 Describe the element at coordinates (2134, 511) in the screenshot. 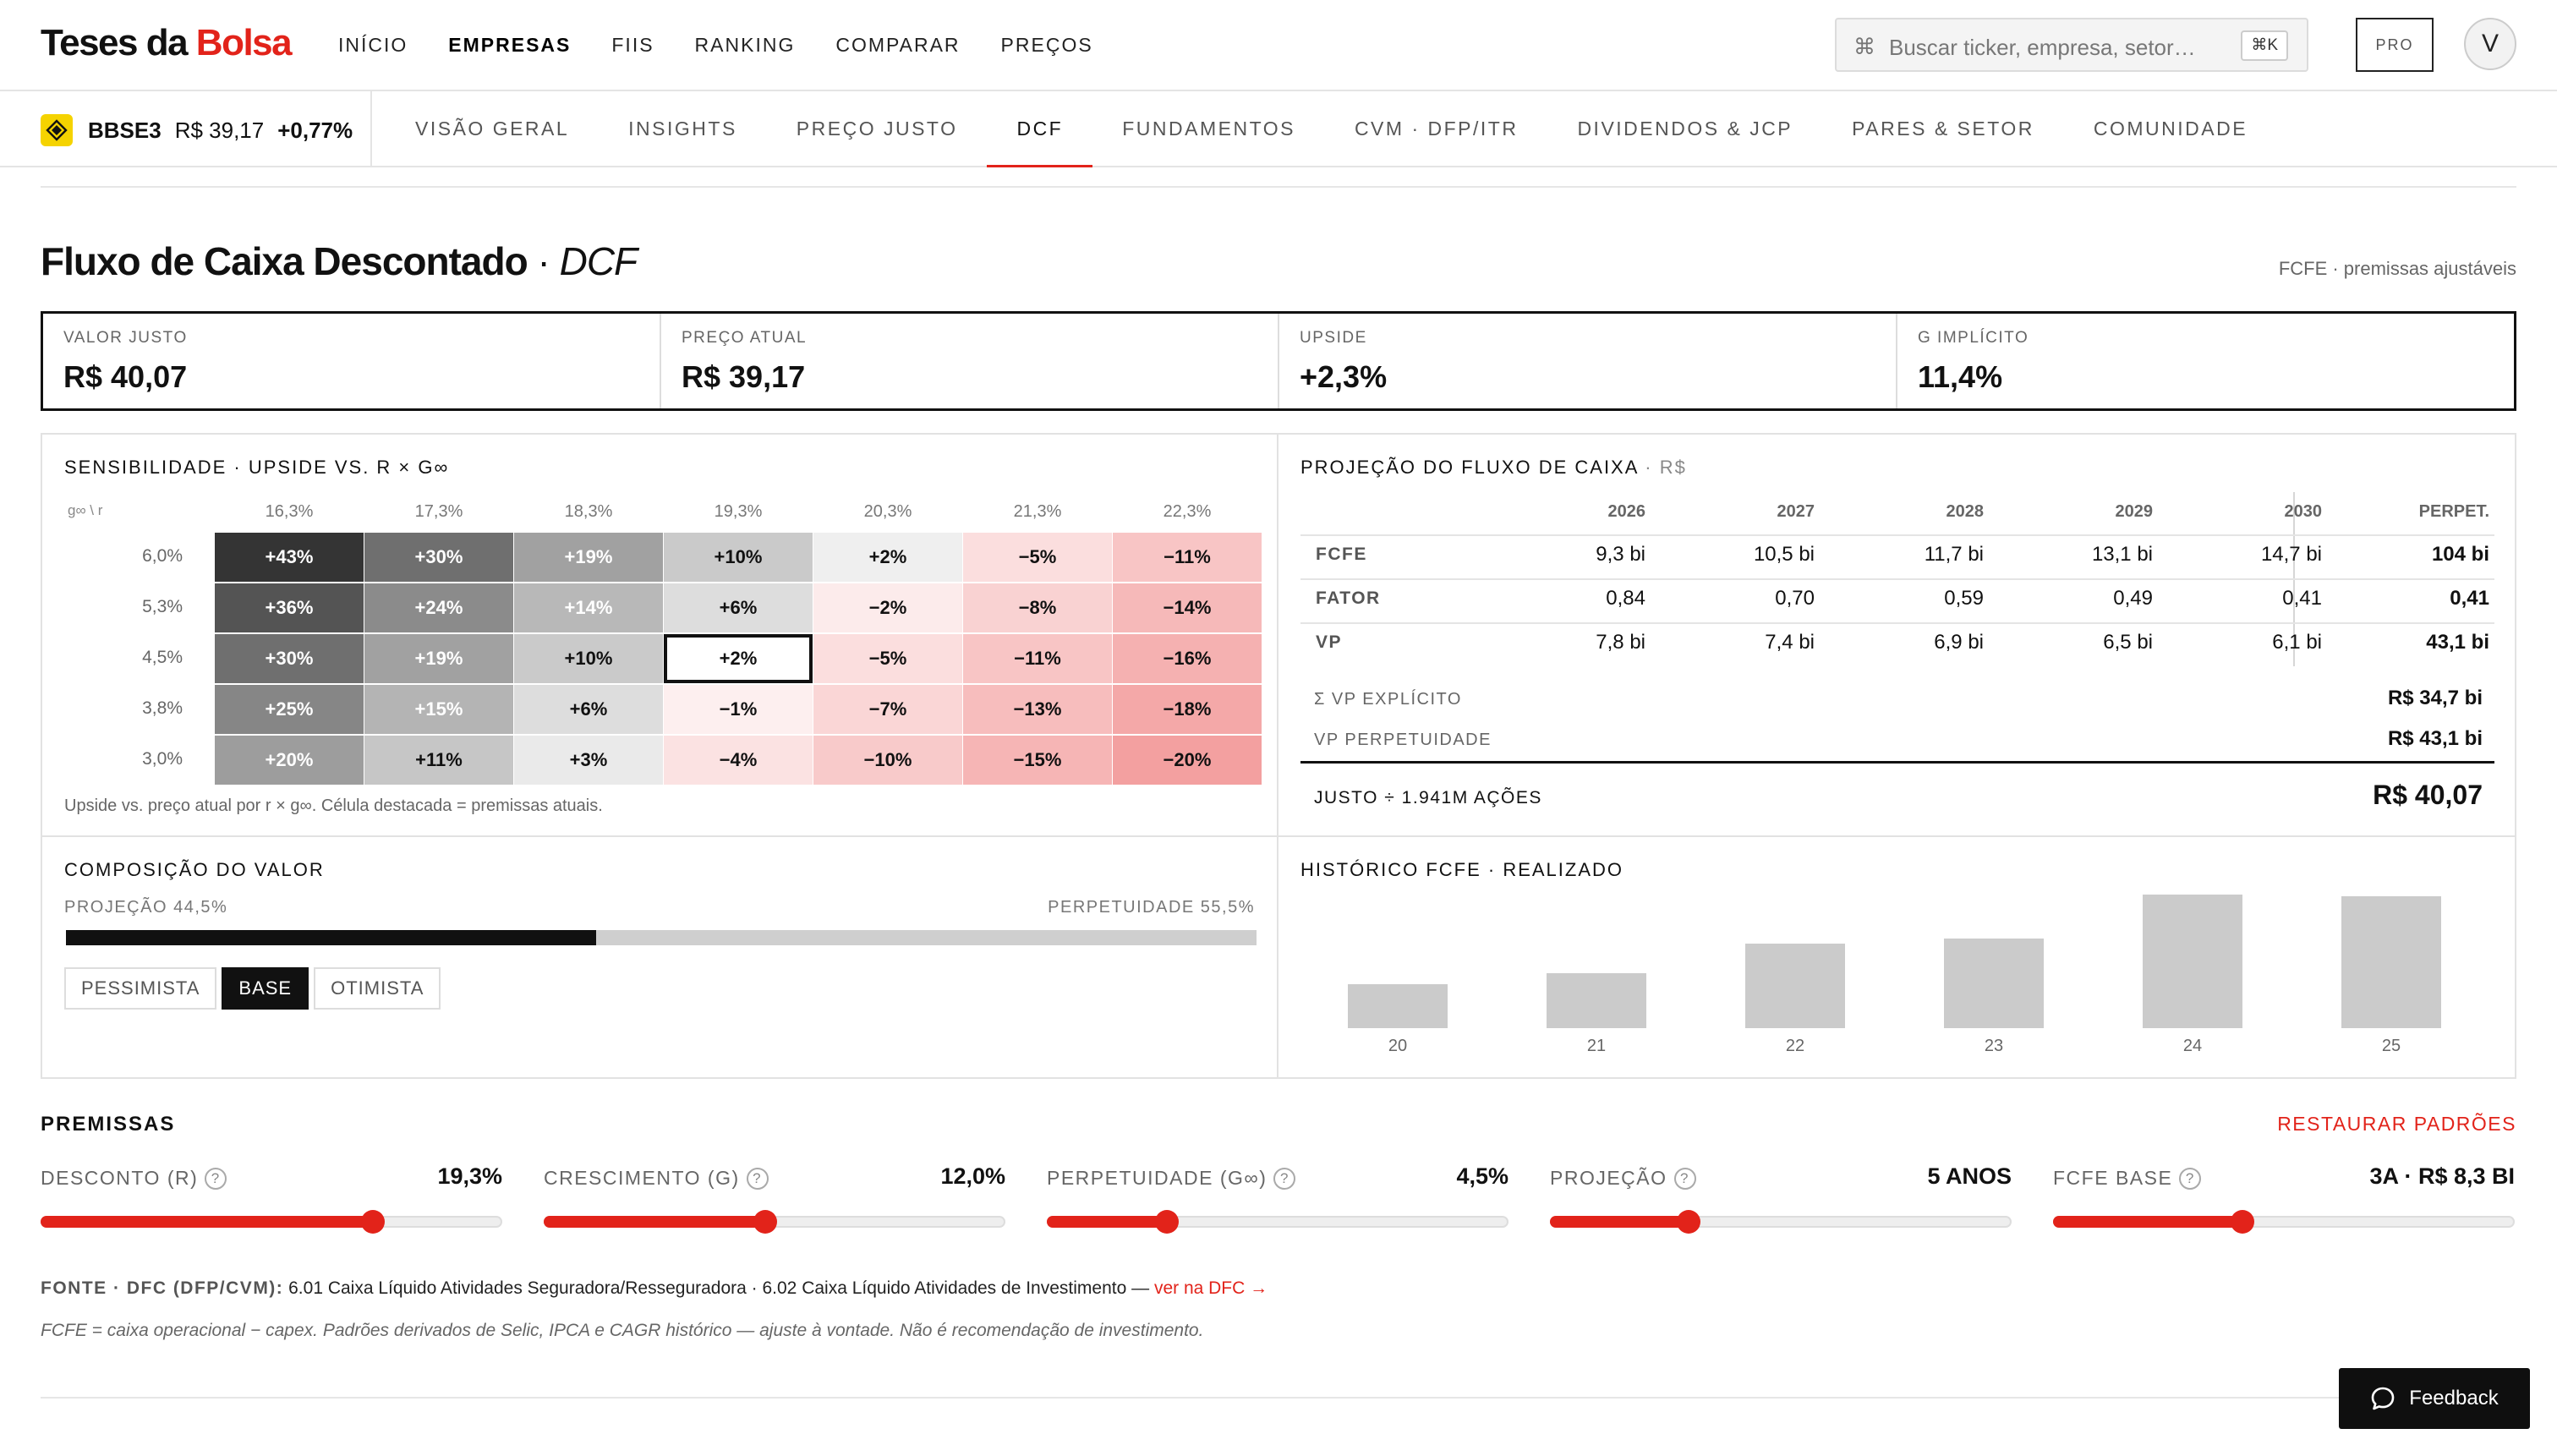

I see `projection-year-header: 2029` at that location.